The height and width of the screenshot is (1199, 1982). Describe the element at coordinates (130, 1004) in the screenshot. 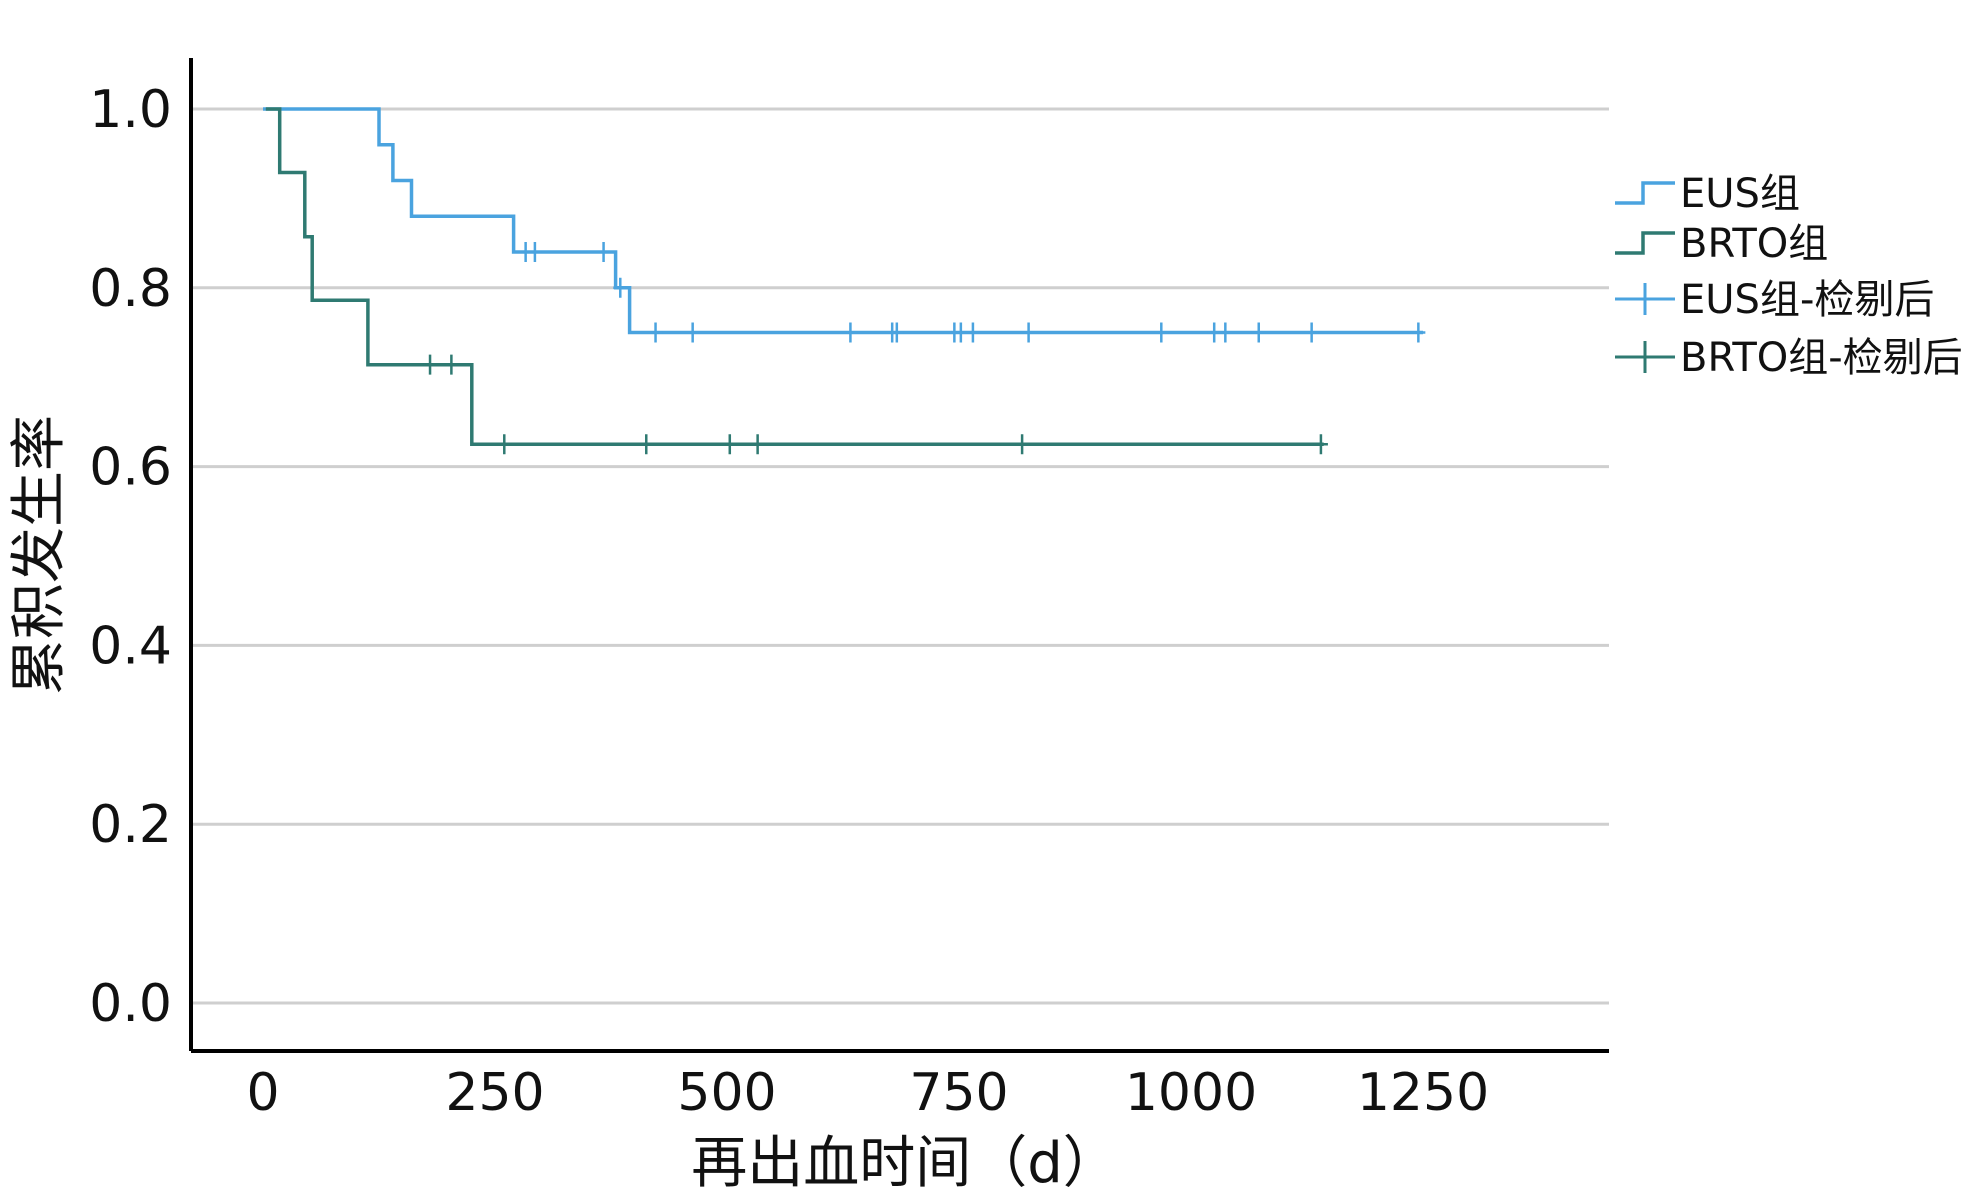

I see `y-tick-label: 0.0` at that location.